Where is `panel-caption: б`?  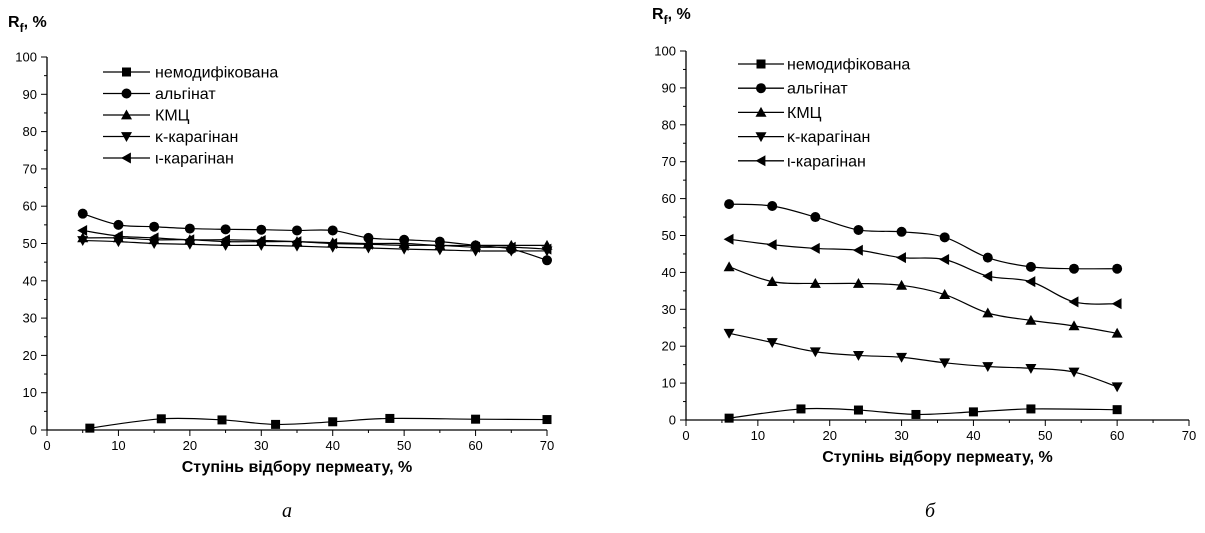
panel-caption: б is located at coordinates (930, 511).